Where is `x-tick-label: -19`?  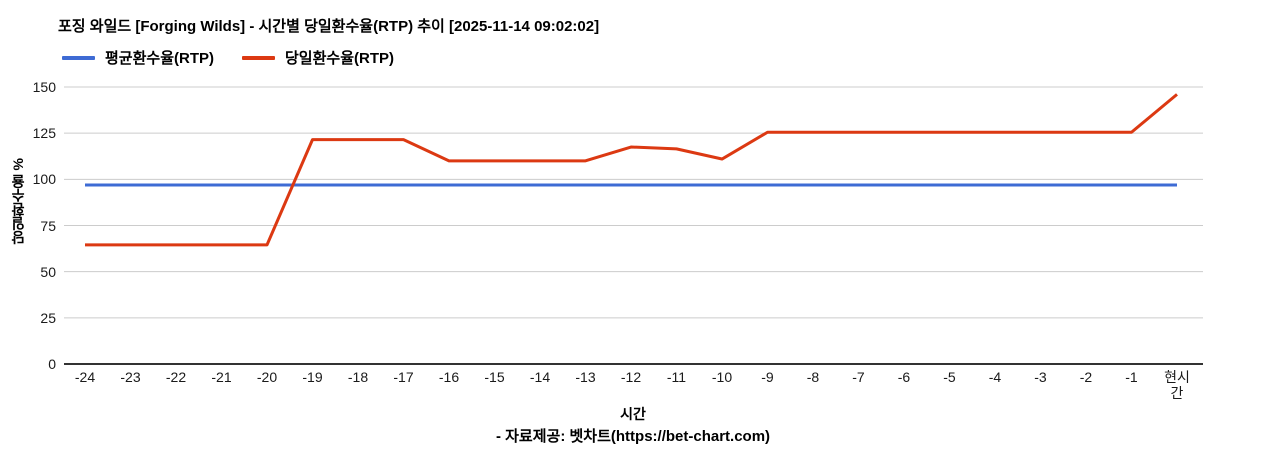
x-tick-label: -19 is located at coordinates (312, 377).